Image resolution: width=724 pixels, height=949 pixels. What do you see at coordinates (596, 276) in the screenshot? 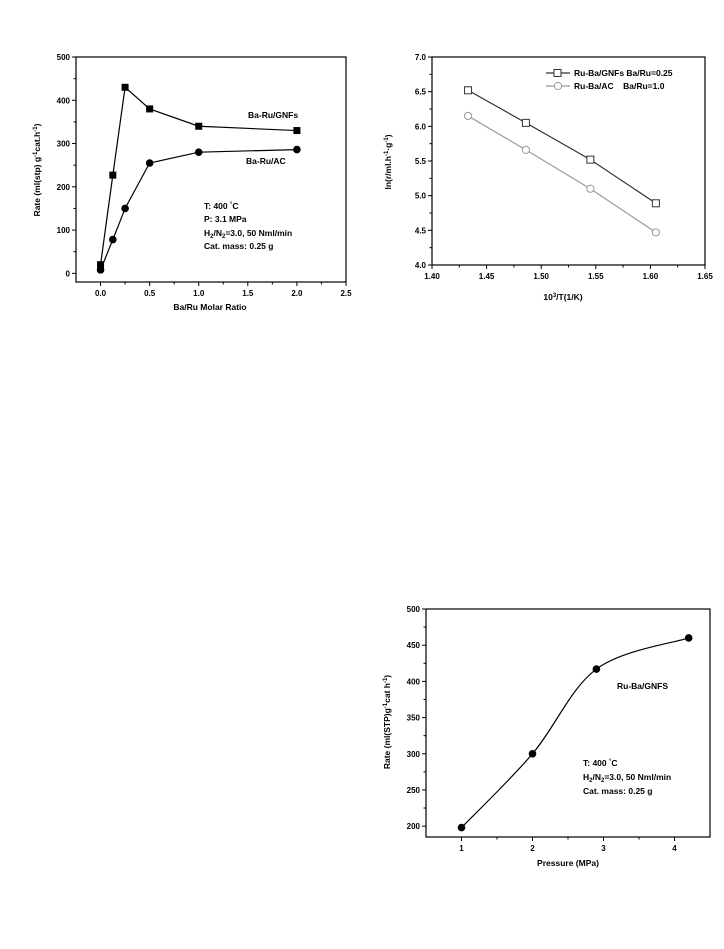
I see `x-tick-label: 1.55` at bounding box center [596, 276].